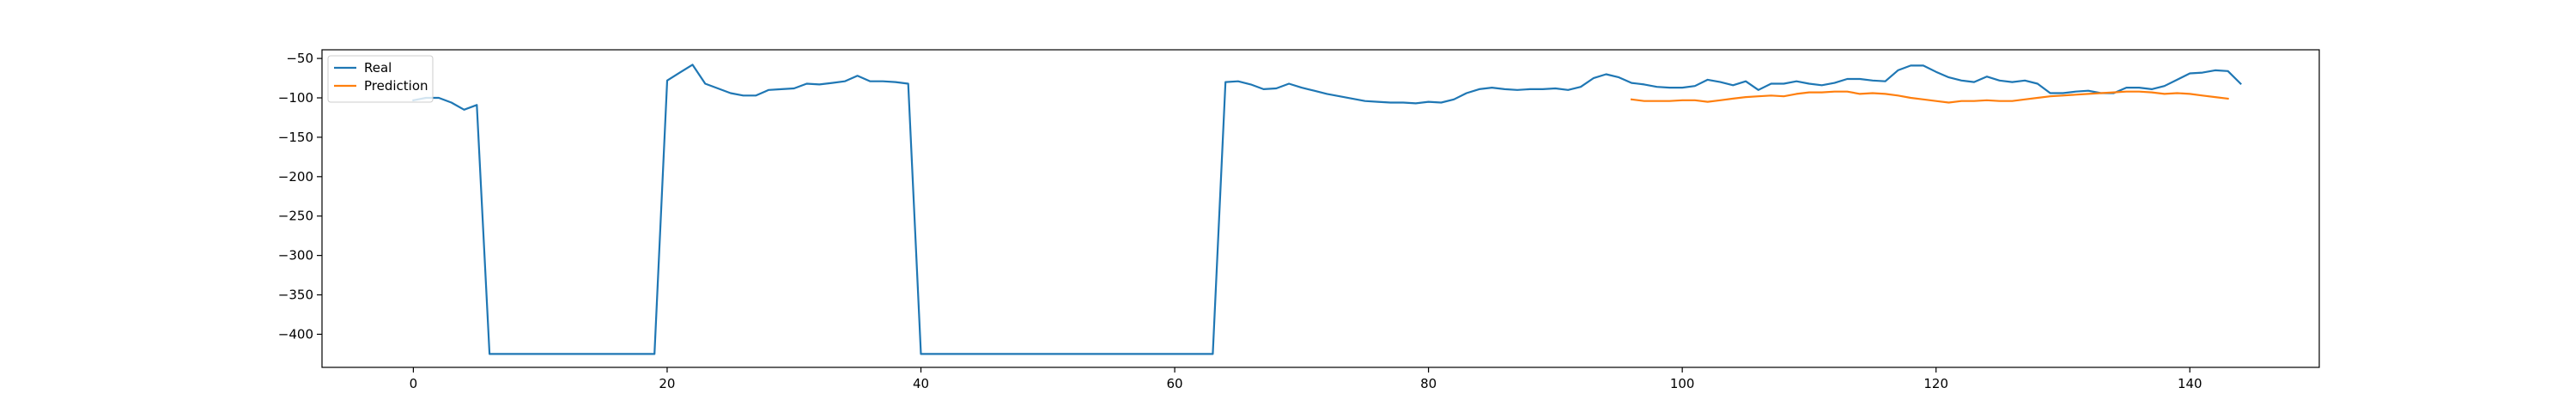 The height and width of the screenshot is (412, 2576). Describe the element at coordinates (295, 295) in the screenshot. I see `y-tick-label: −350` at that location.